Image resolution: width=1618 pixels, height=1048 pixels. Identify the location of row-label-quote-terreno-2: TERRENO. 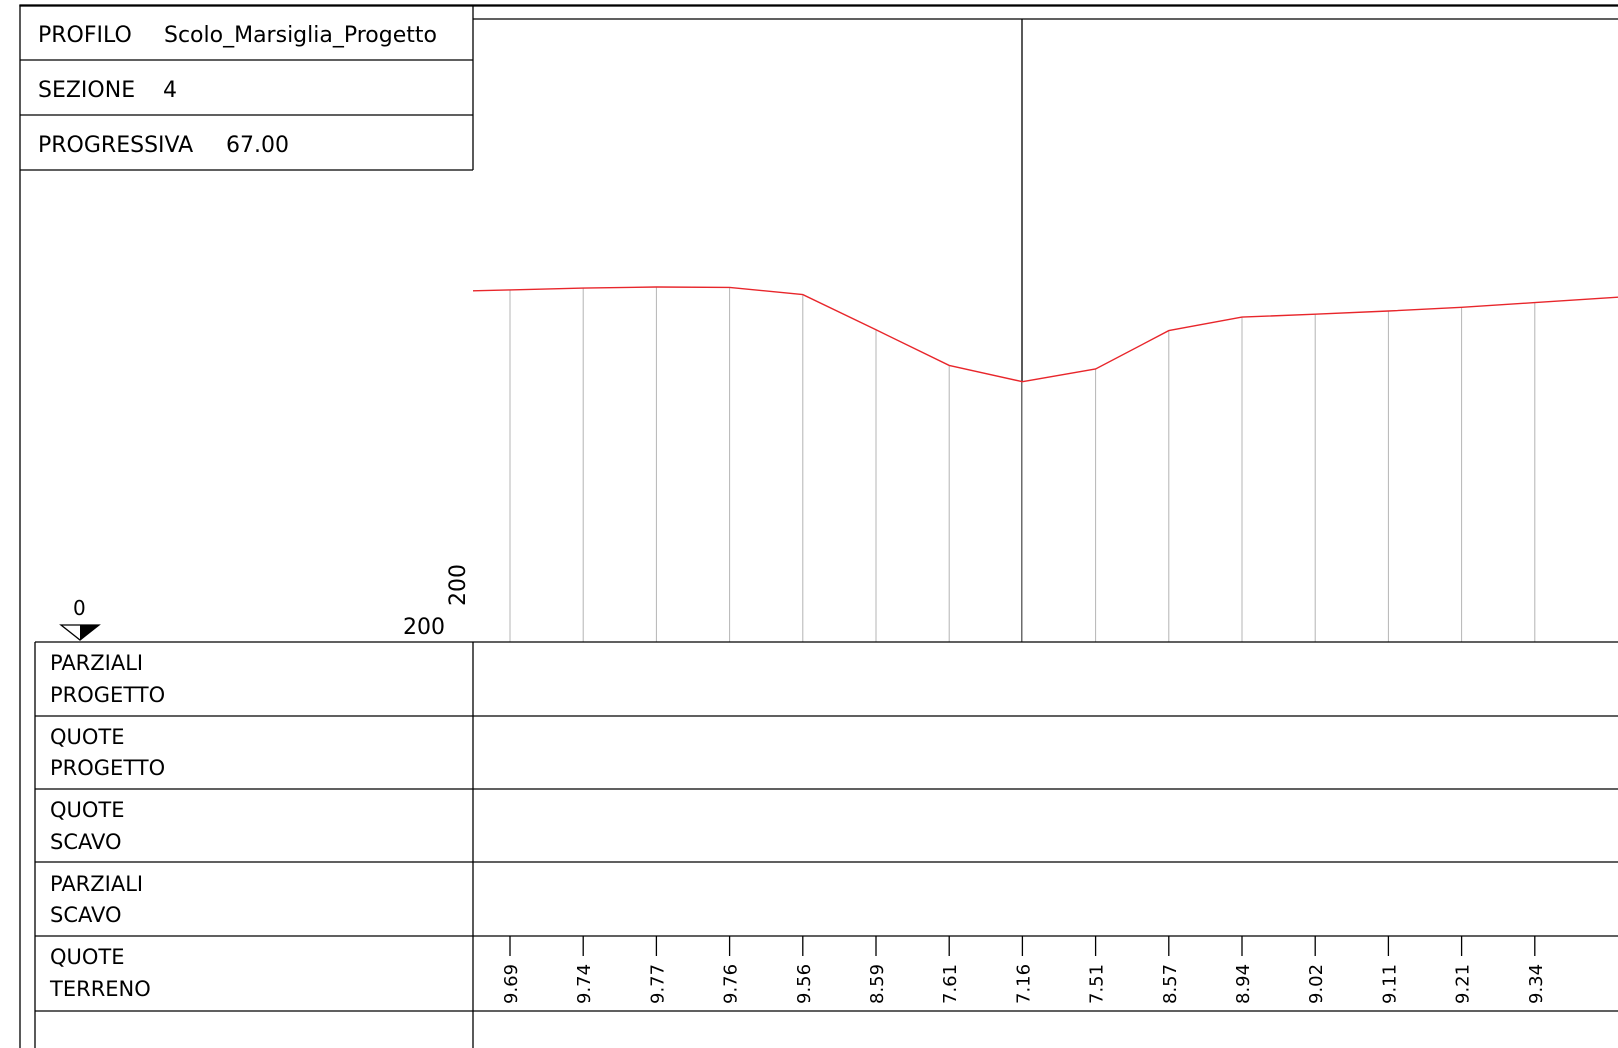
(100, 989).